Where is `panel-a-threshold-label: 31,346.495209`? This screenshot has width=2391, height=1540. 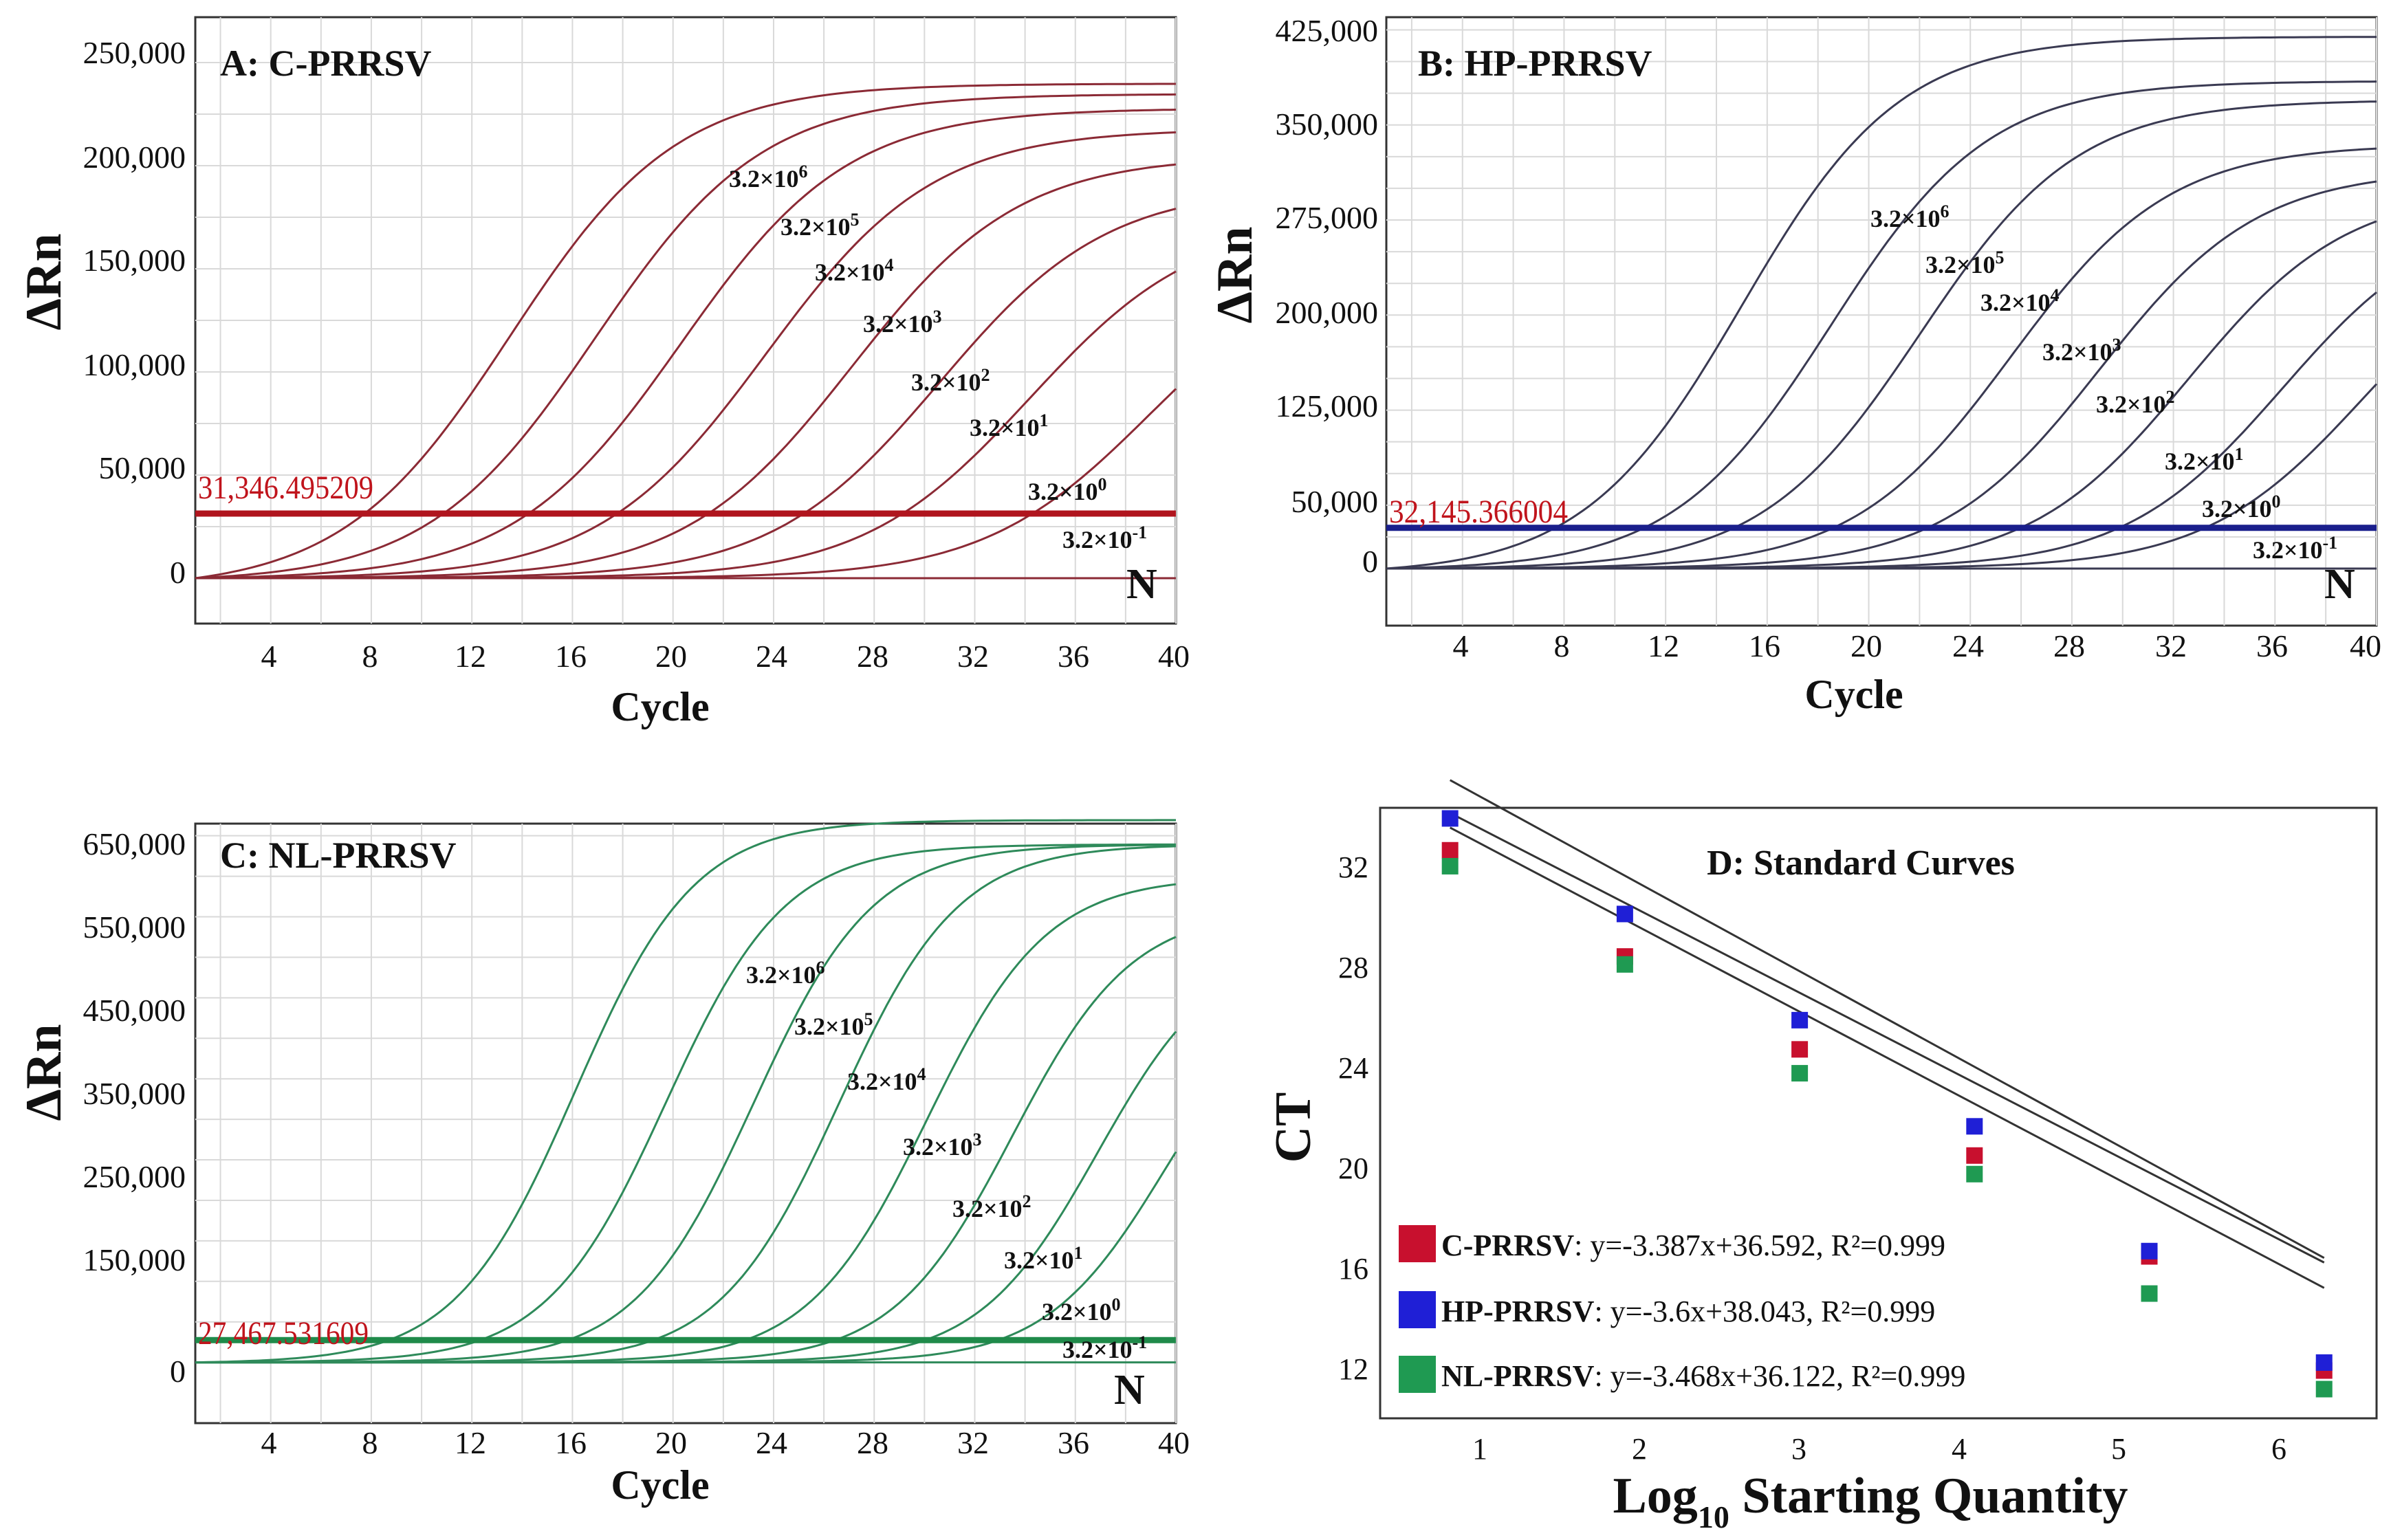 panel-a-threshold-label: 31,346.495209 is located at coordinates (285, 488).